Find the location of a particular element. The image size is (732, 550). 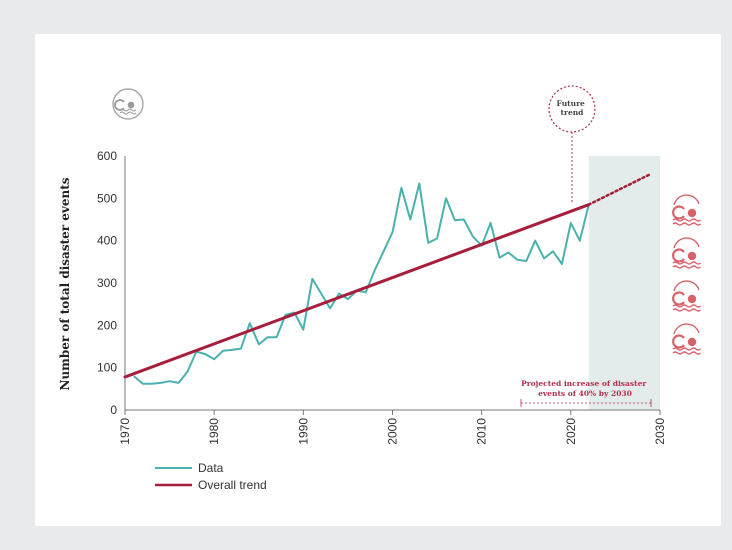

y-tick-label: 0 is located at coordinates (113, 410).